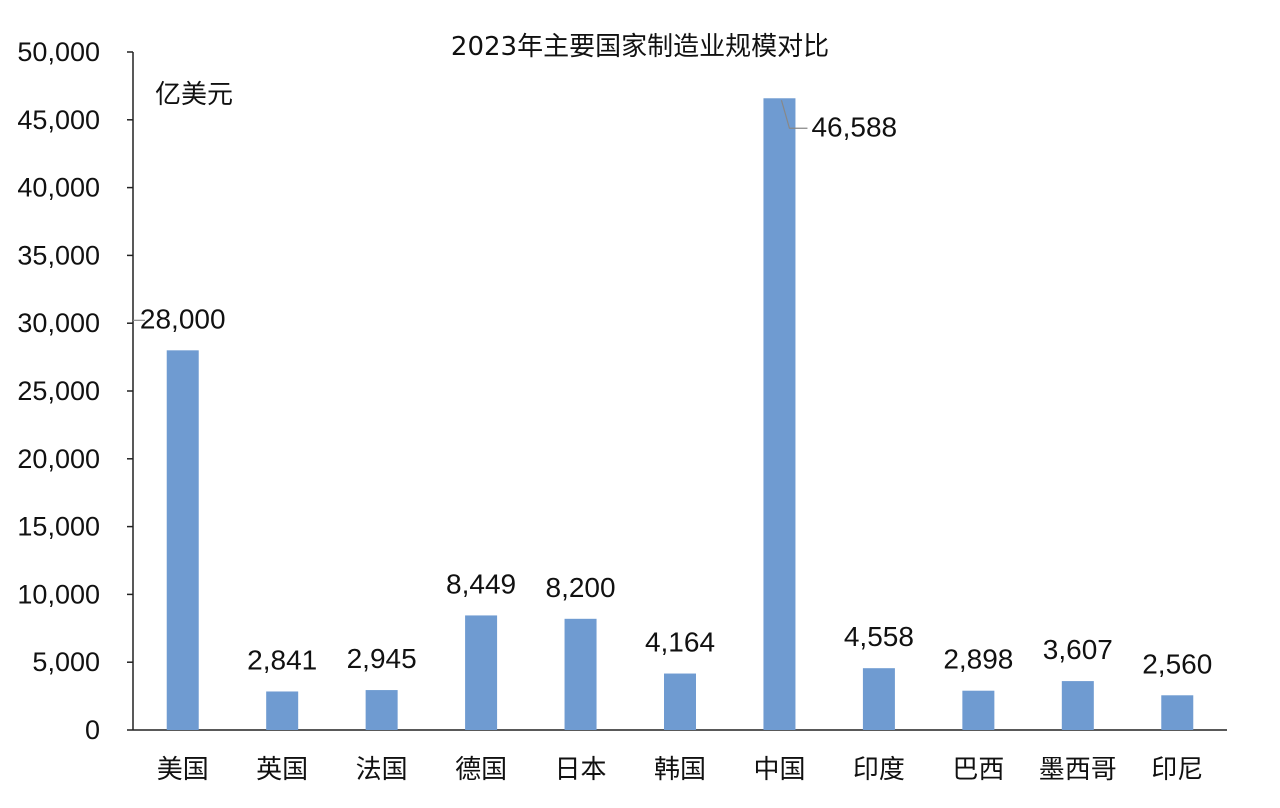  I want to click on x-tick-label: 美国, so click(183, 770).